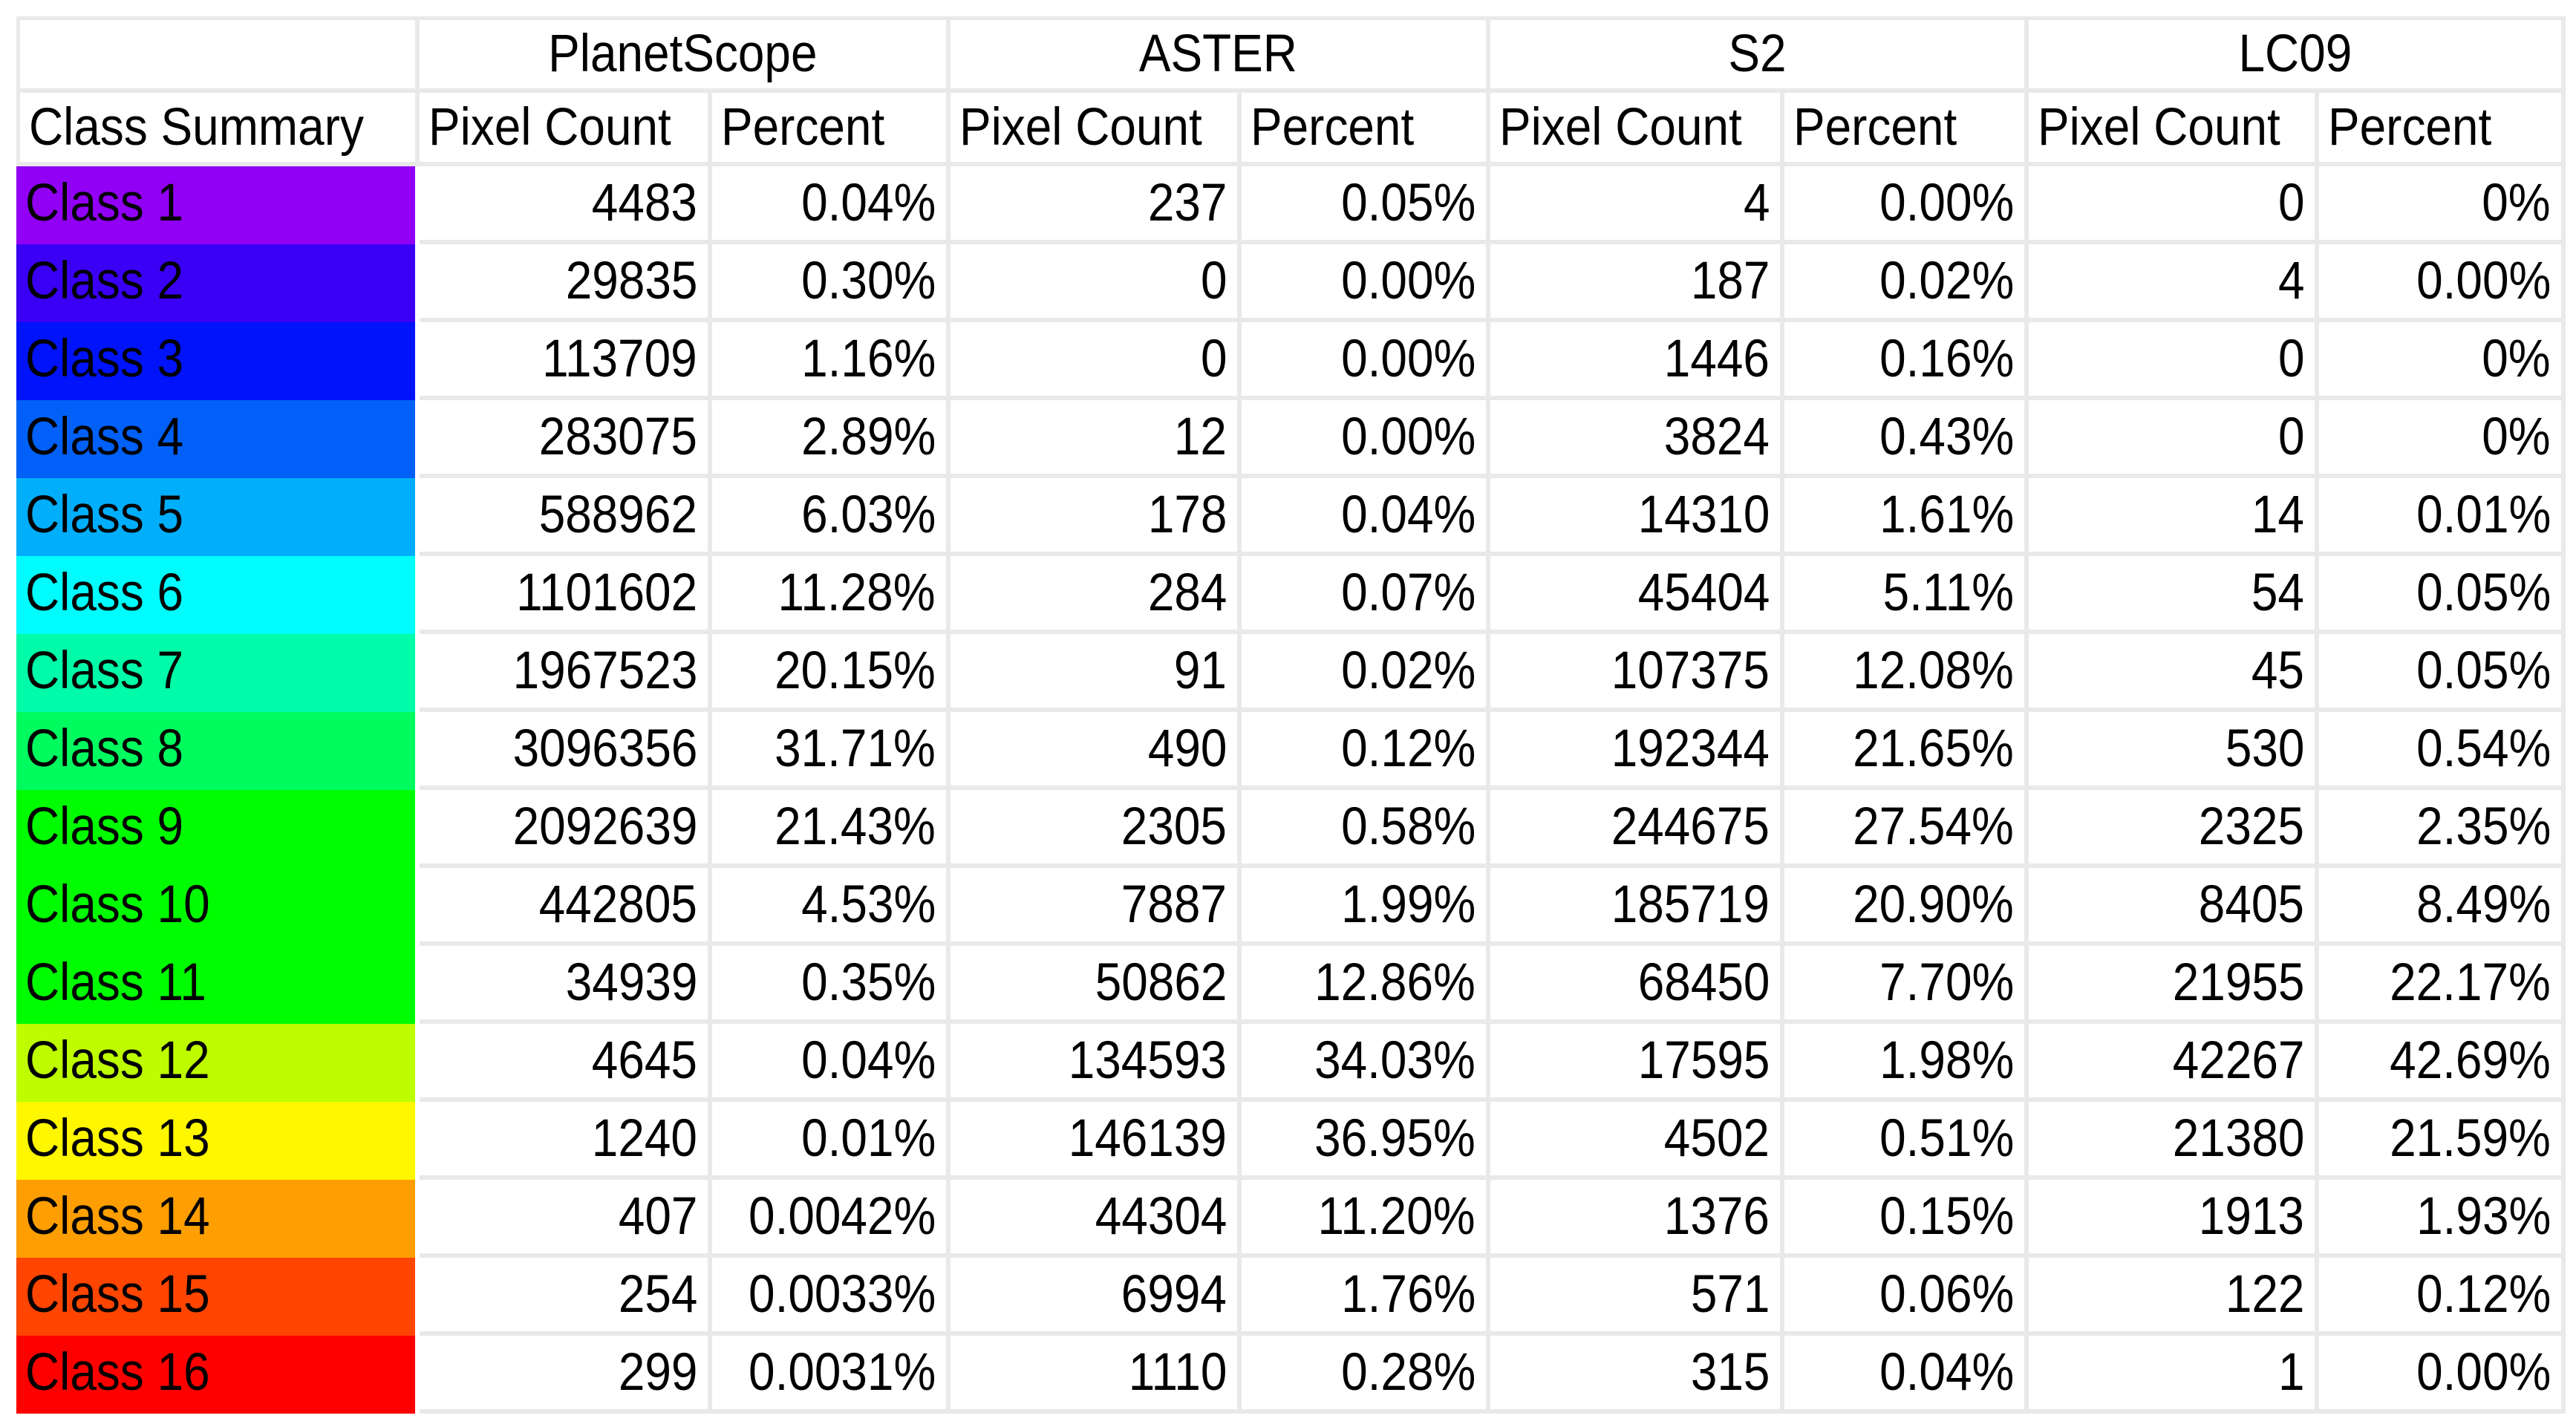 Image resolution: width=2576 pixels, height=1427 pixels. Describe the element at coordinates (215, 439) in the screenshot. I see `class-label: Class 4` at that location.